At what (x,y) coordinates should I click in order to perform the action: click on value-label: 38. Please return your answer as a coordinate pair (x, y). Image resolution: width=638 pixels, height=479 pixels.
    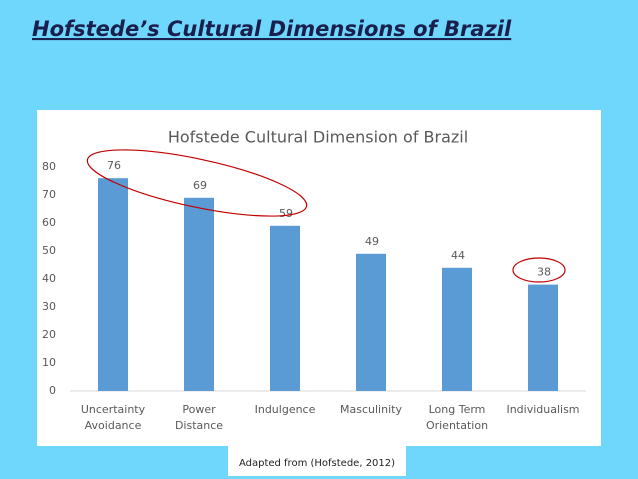
    Looking at the image, I should click on (544, 272).